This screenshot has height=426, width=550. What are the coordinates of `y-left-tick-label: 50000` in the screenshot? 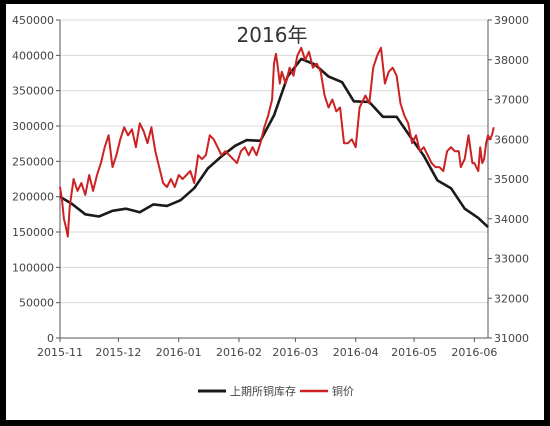 It's located at (36, 303).